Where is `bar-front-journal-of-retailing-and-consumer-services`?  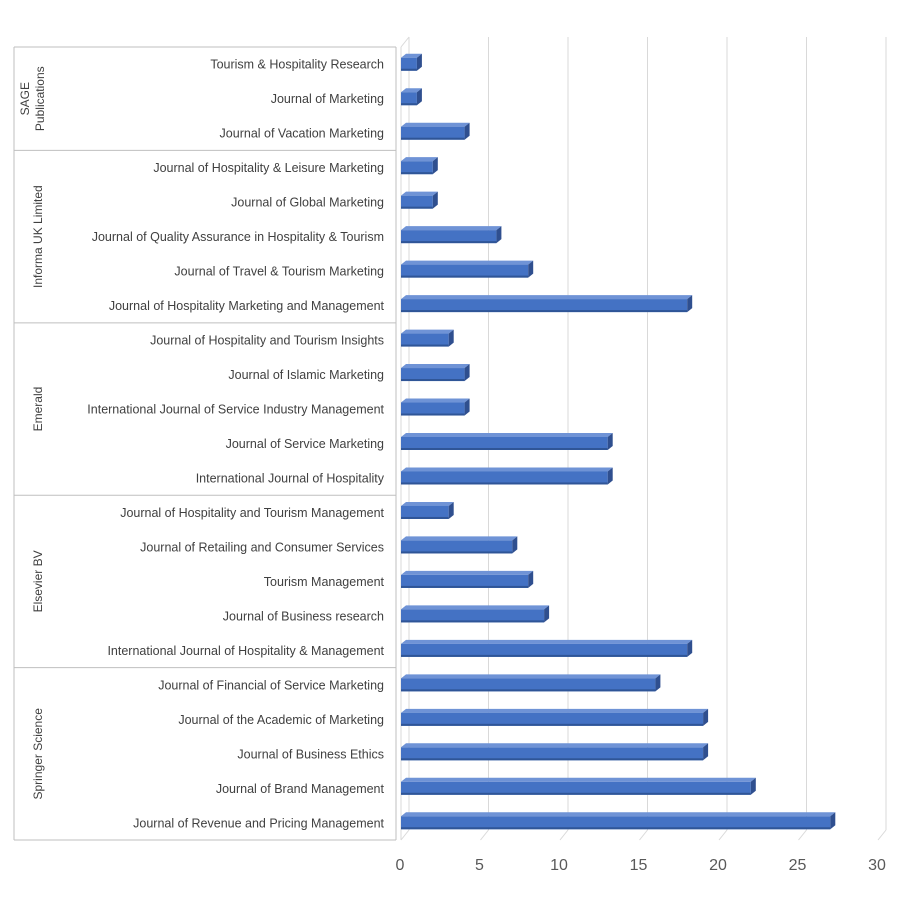
bar-front-journal-of-retailing-and-consumer-services is located at coordinates (457, 547).